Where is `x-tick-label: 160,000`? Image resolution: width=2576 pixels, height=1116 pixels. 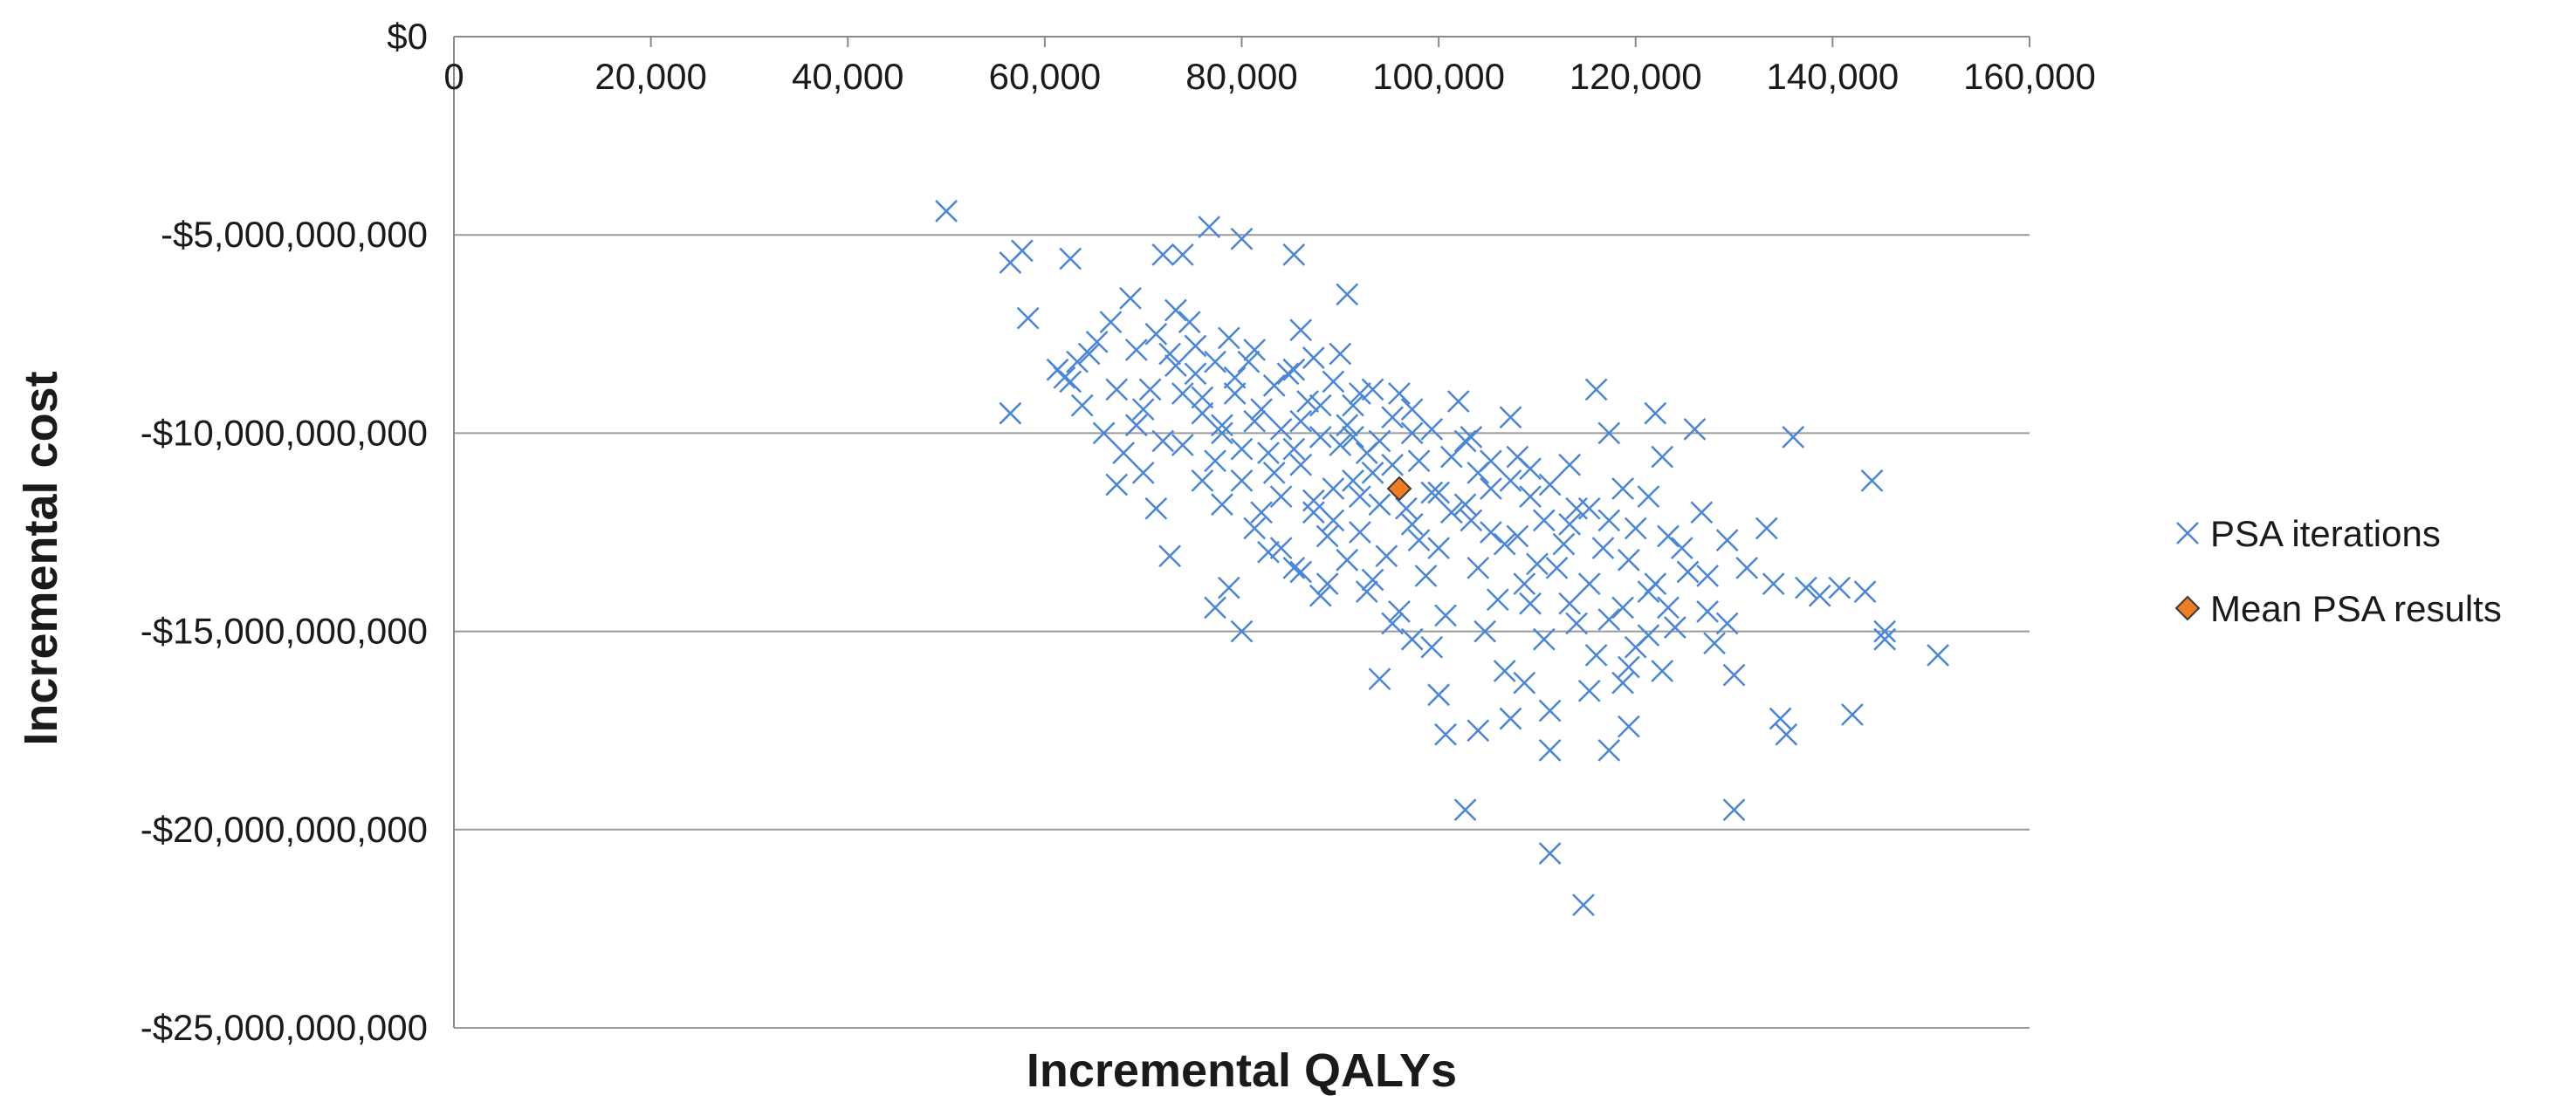
x-tick-label: 160,000 is located at coordinates (2030, 76).